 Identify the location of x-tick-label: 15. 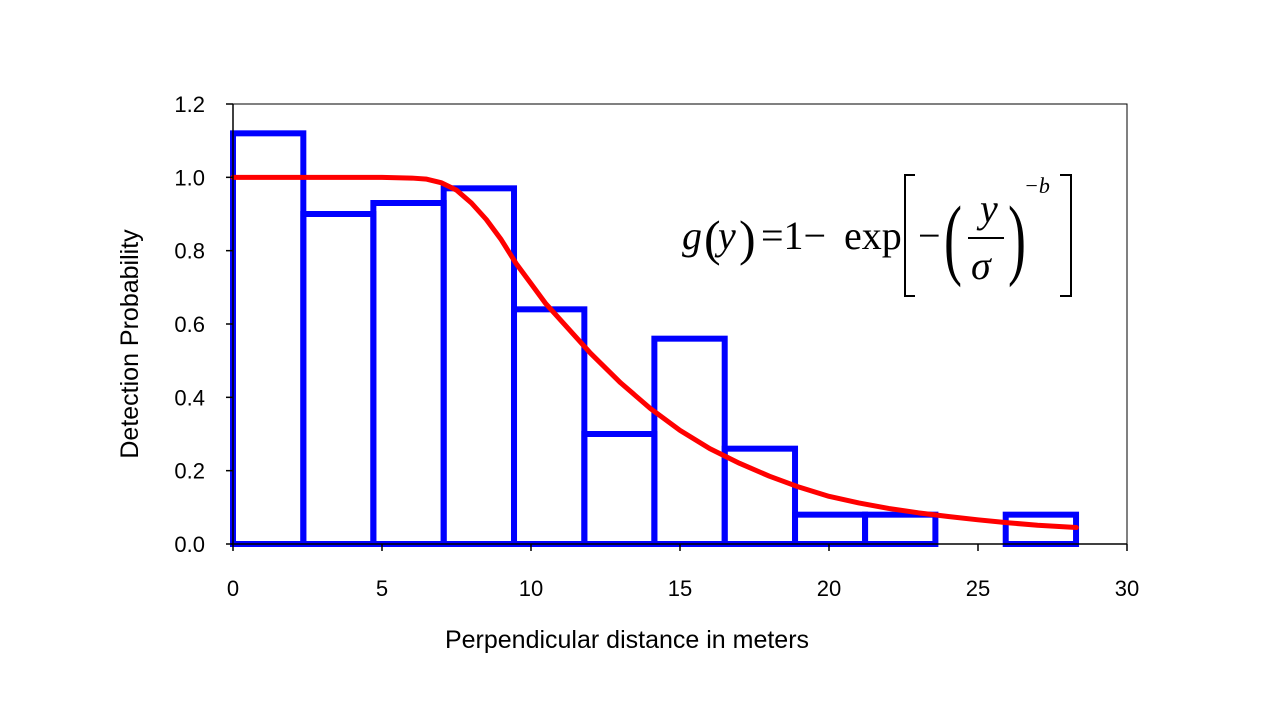
(680, 588).